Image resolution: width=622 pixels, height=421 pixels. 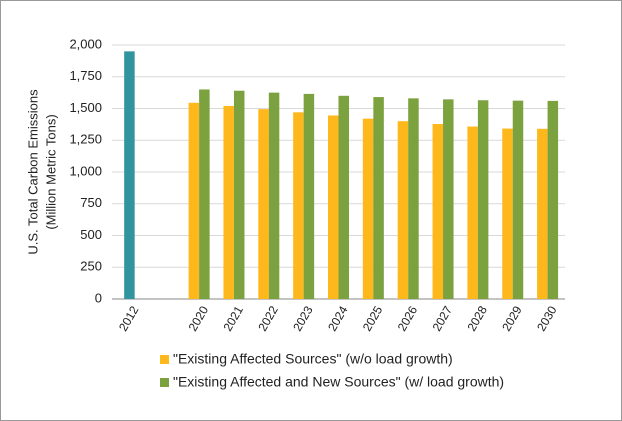 I want to click on y-tick-label: 1,000, so click(x=85, y=170).